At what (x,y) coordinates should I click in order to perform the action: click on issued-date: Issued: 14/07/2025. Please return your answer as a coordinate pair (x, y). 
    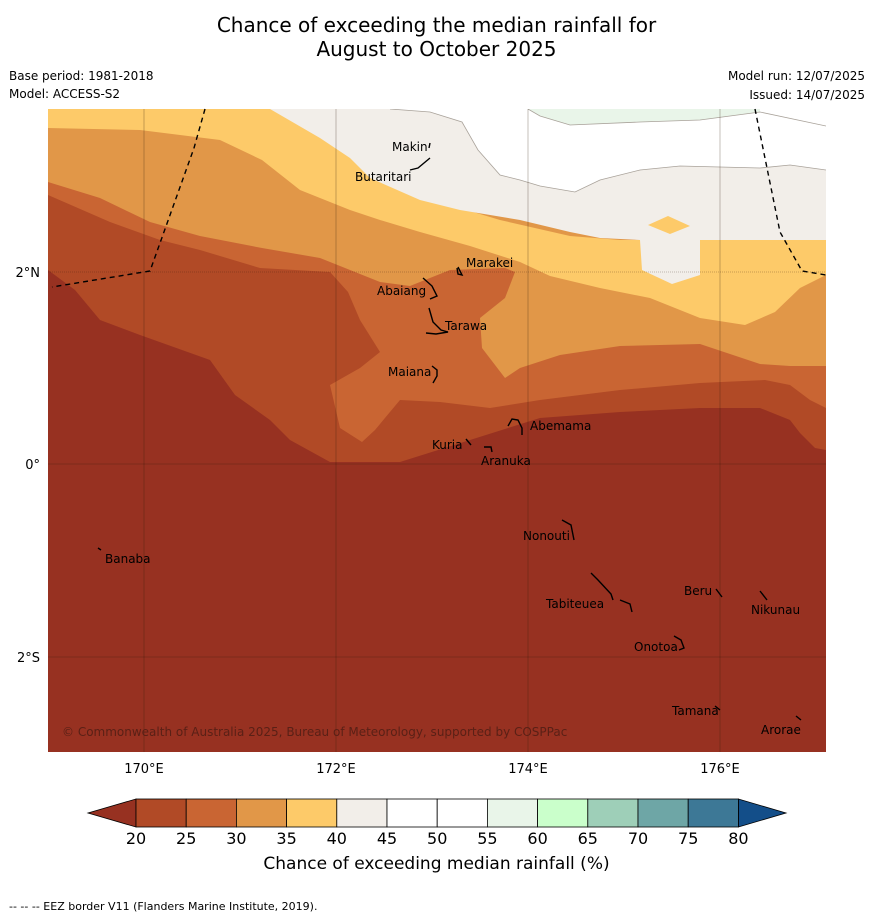
    Looking at the image, I should click on (807, 95).